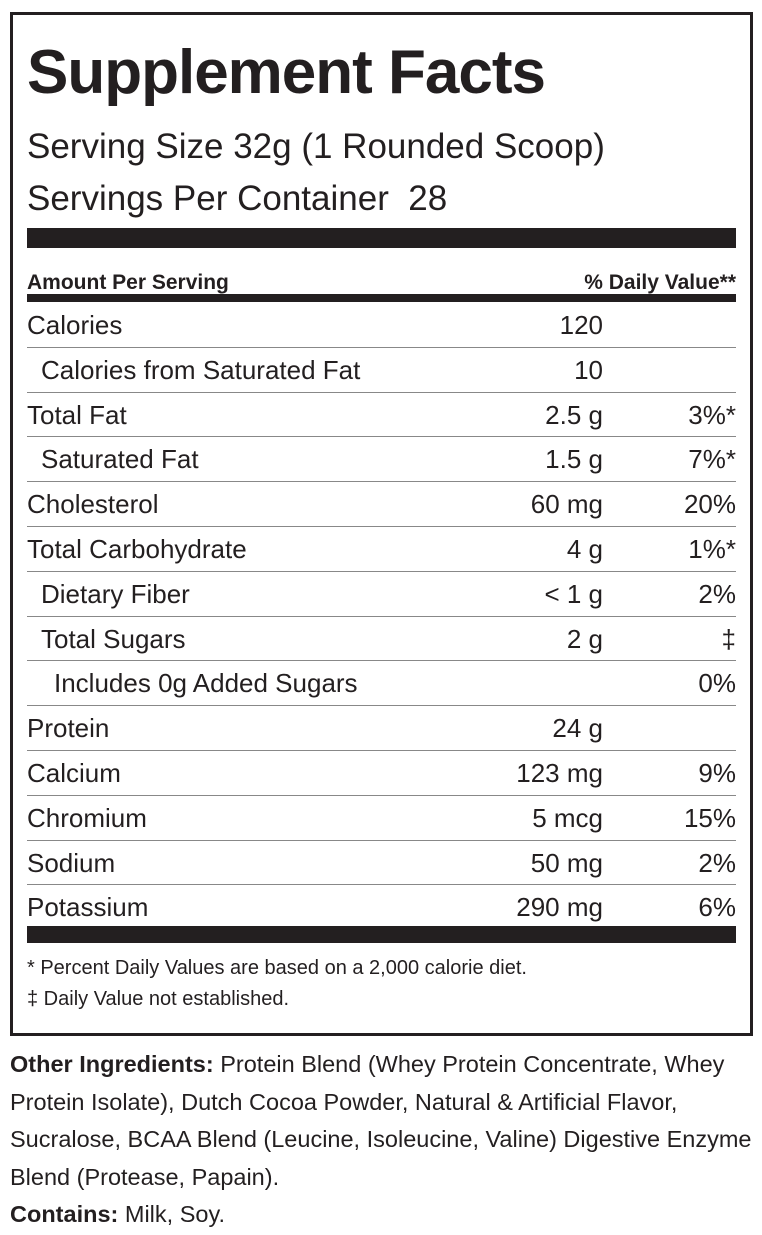 This screenshot has width=762, height=1235. What do you see at coordinates (712, 414) in the screenshot?
I see `daily-value: 3%*` at bounding box center [712, 414].